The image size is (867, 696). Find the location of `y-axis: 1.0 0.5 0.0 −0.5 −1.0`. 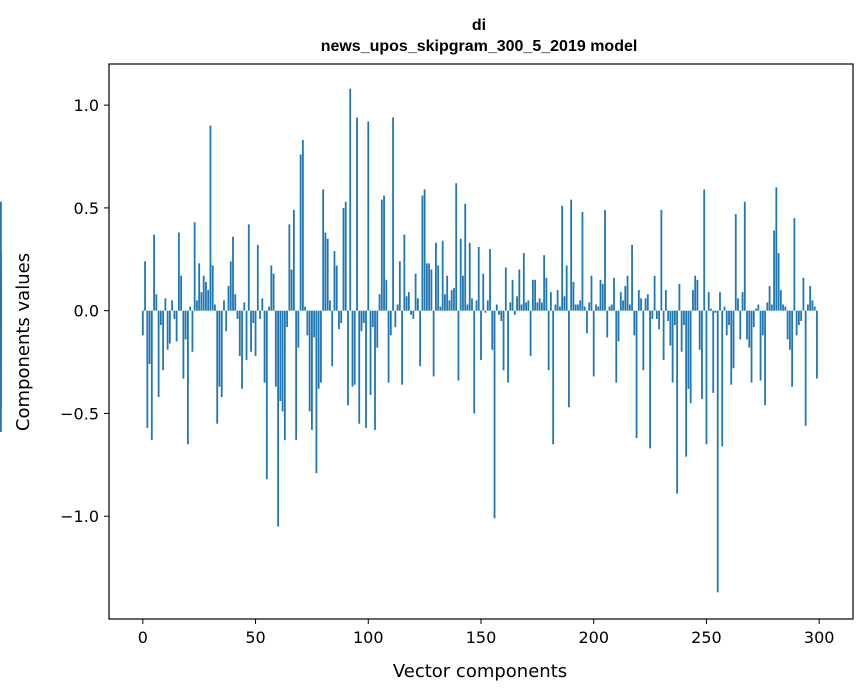

y-axis: 1.0 0.5 0.0 −0.5 −1.0 is located at coordinates (84, 311).